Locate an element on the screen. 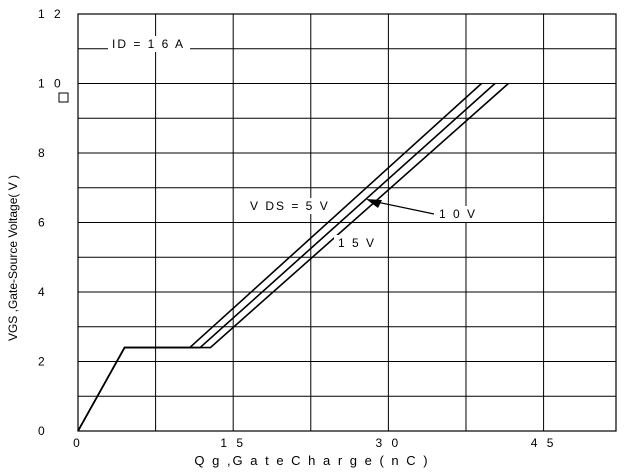 This screenshot has height=473, width=624. id-label: ID = 1 6 A is located at coordinates (148, 44).